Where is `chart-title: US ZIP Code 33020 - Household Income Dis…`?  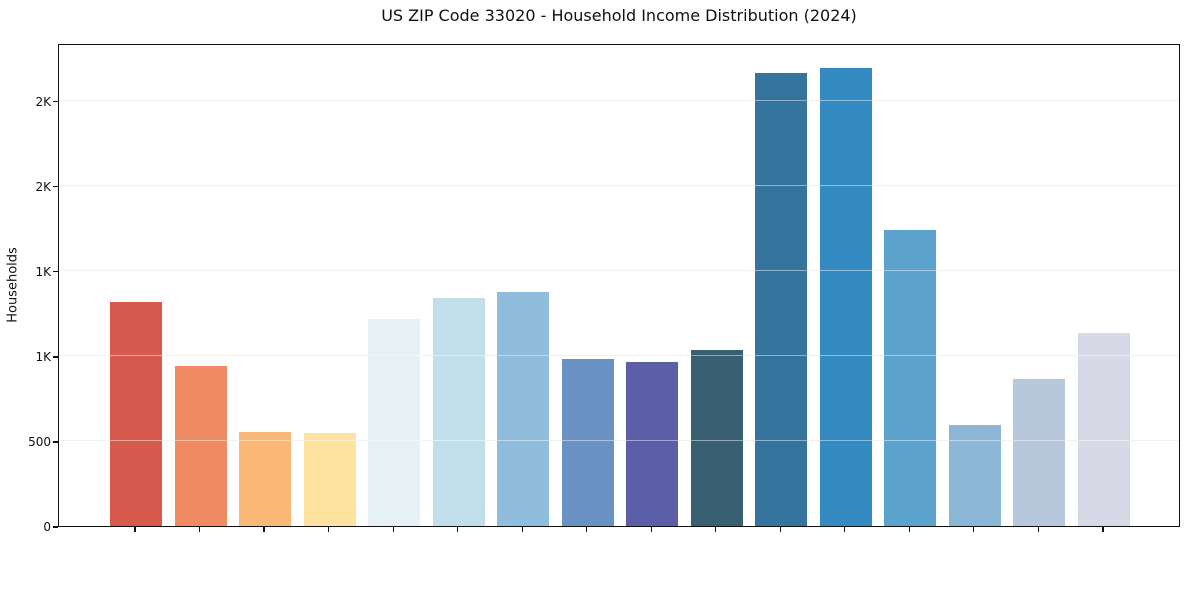
chart-title: US ZIP Code 33020 - Household Income Dis… is located at coordinates (619, 15).